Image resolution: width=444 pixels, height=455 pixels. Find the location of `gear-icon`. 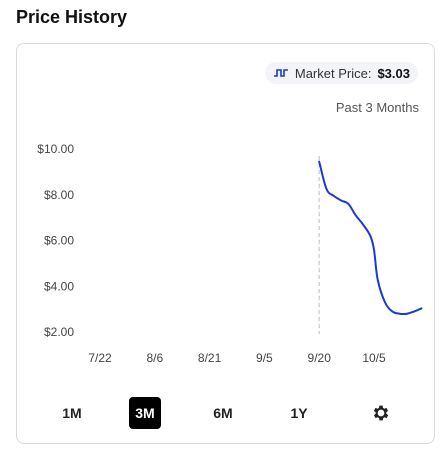

gear-icon is located at coordinates (381, 413).